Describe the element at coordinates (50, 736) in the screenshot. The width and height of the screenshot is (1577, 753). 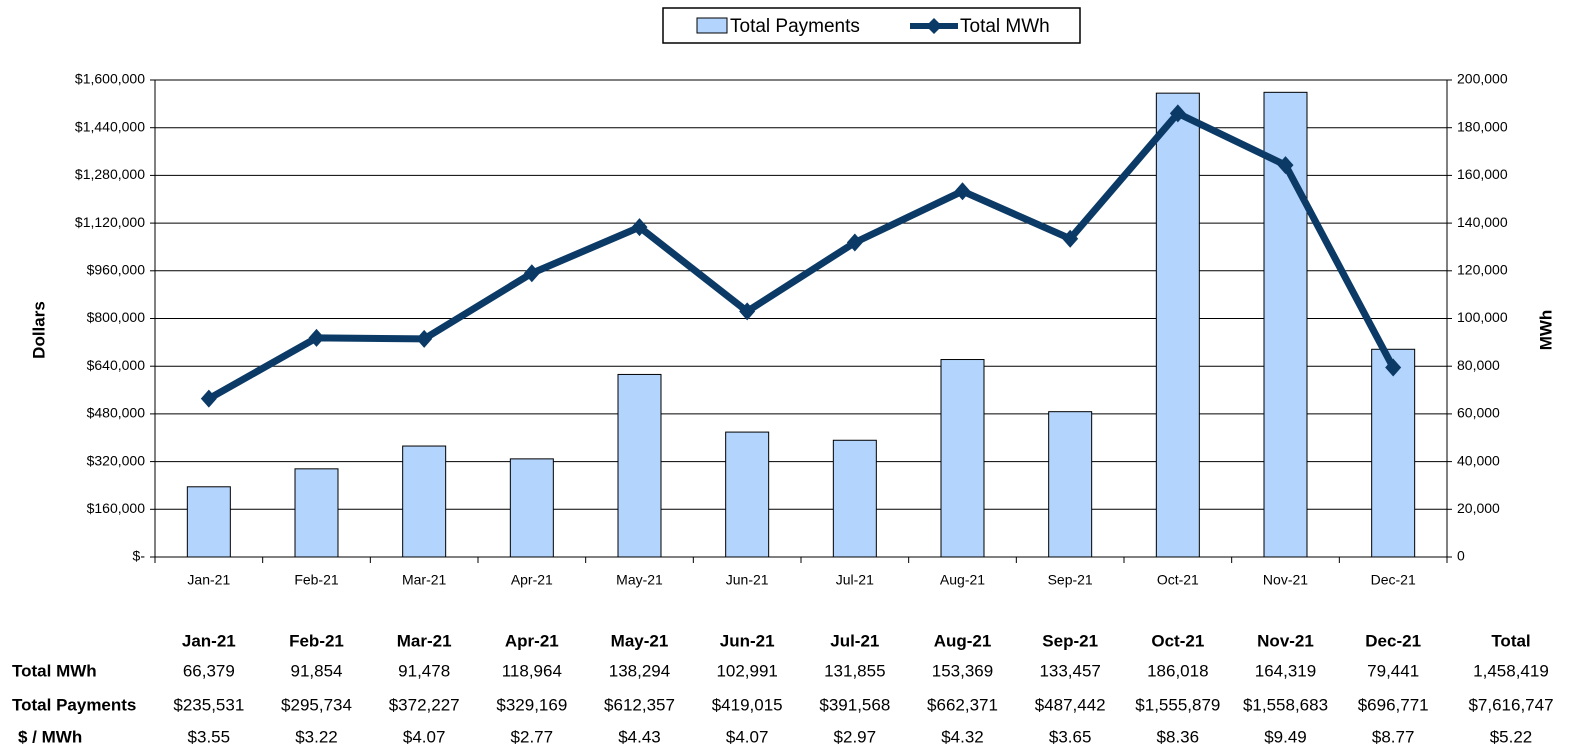
I see `row-label: $ / MWh` at that location.